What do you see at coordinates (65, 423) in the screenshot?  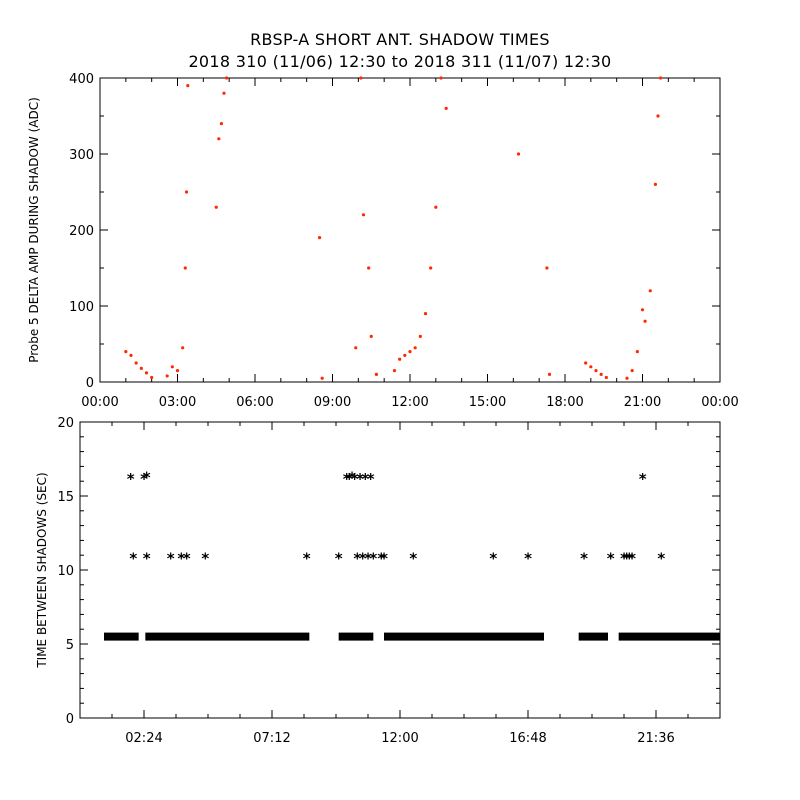 I see `y-tick-label: 20` at bounding box center [65, 423].